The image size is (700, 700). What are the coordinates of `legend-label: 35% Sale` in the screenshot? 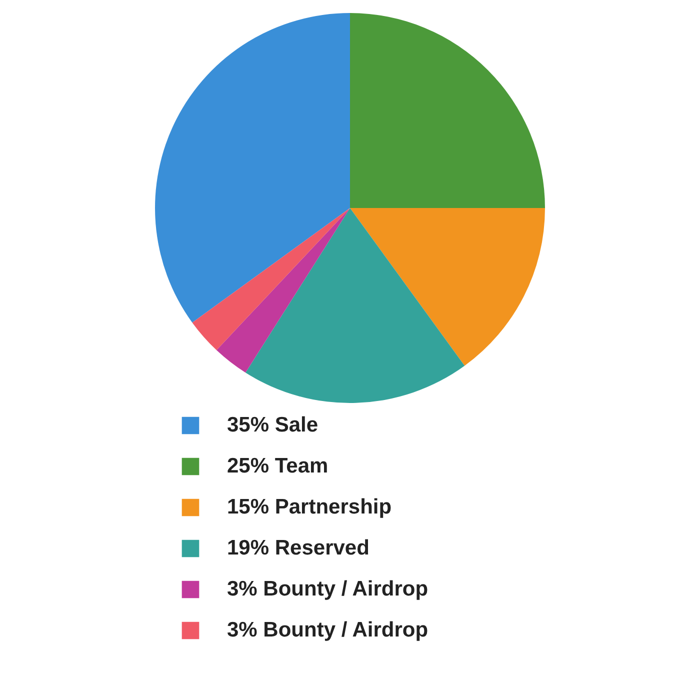 It's located at (272, 425).